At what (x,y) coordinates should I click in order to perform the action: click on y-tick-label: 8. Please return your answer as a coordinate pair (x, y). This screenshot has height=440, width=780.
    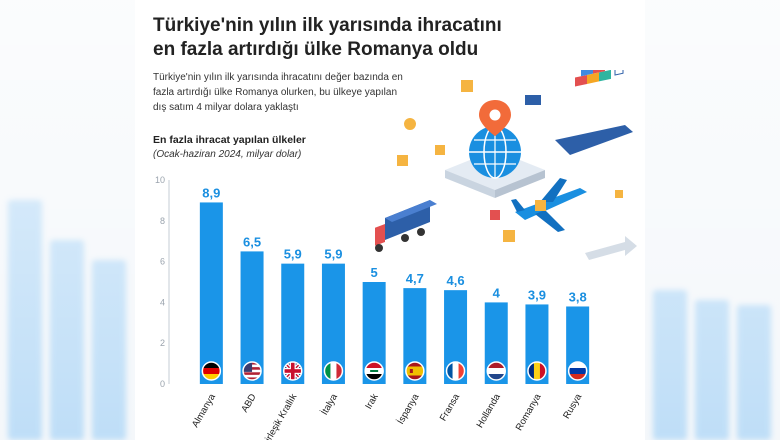
    Looking at the image, I should click on (162, 221).